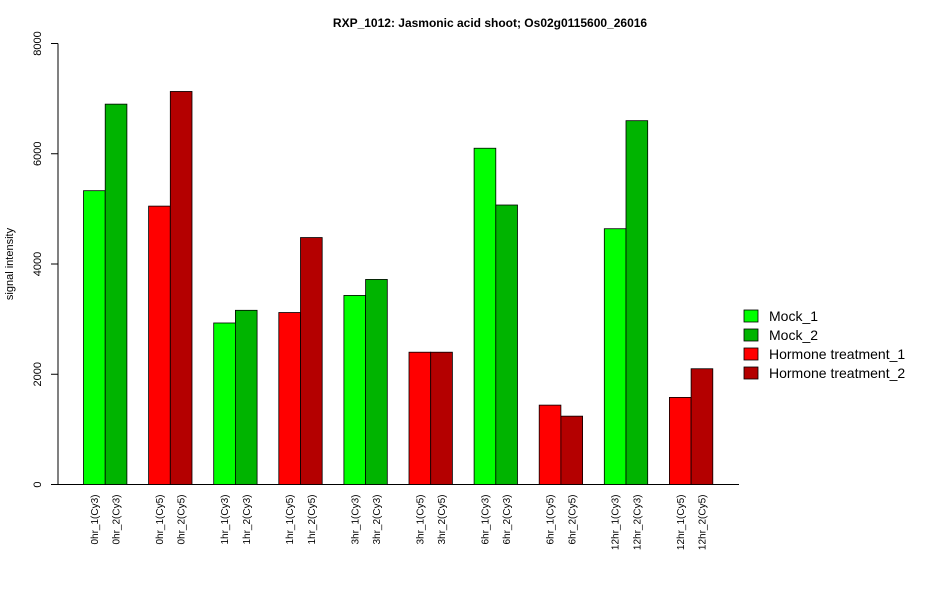 This screenshot has height=600, width=950. What do you see at coordinates (637, 523) in the screenshot?
I see `x-tick-label: 12hr_2(Cy3)` at bounding box center [637, 523].